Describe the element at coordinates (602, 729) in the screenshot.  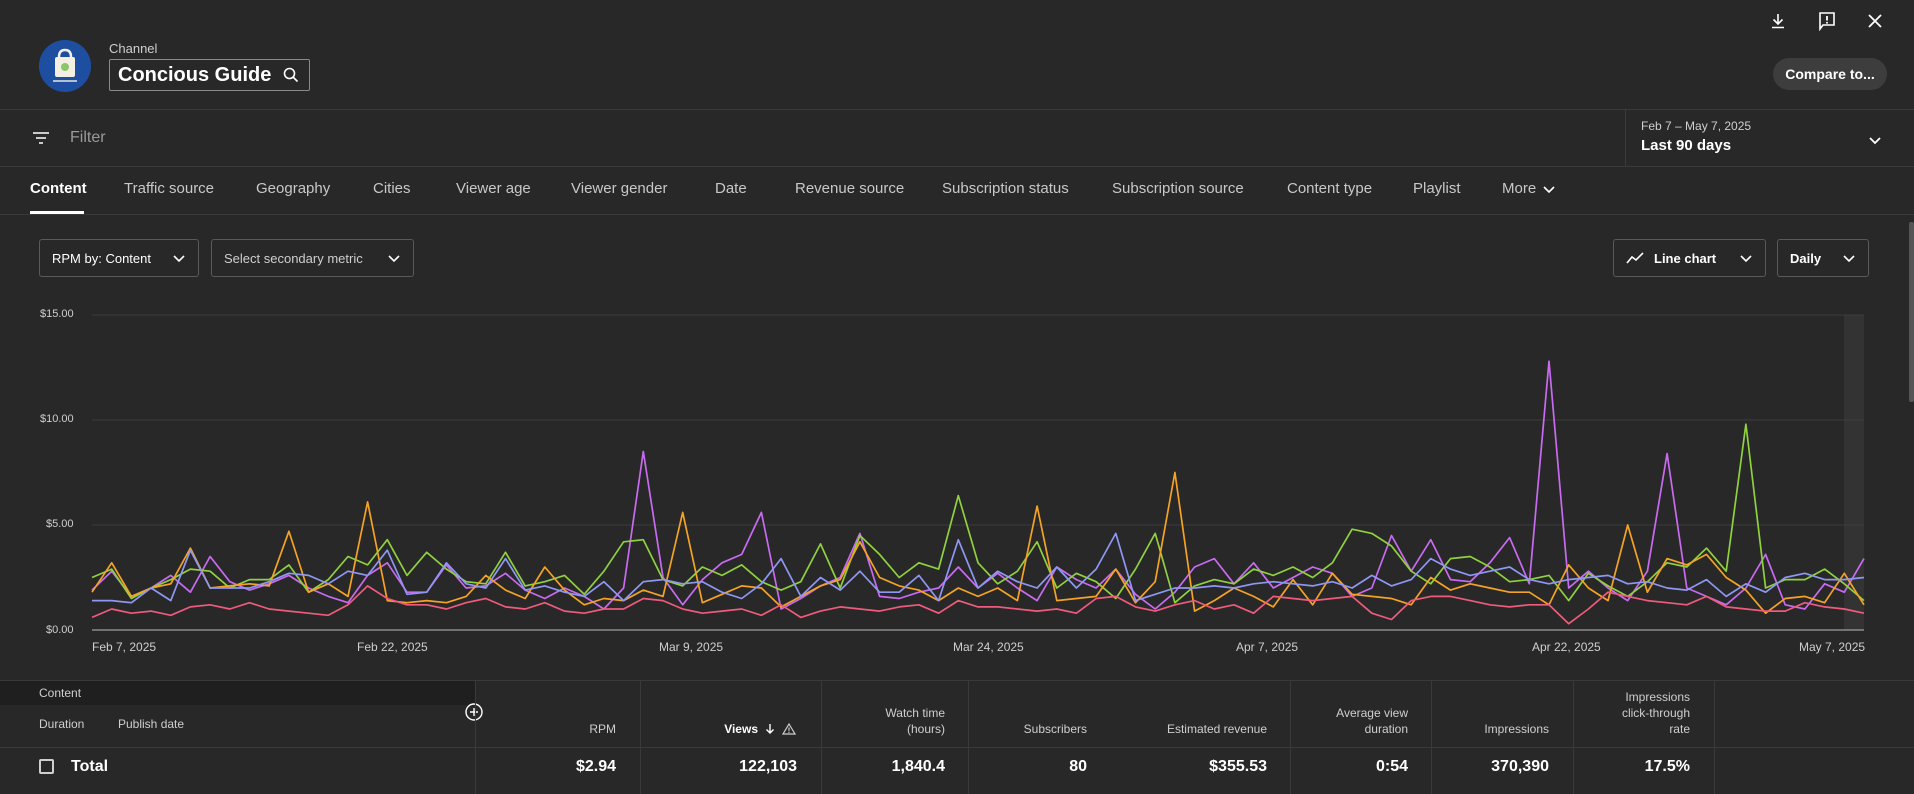
I see `rpm-column-header: RPM` at that location.